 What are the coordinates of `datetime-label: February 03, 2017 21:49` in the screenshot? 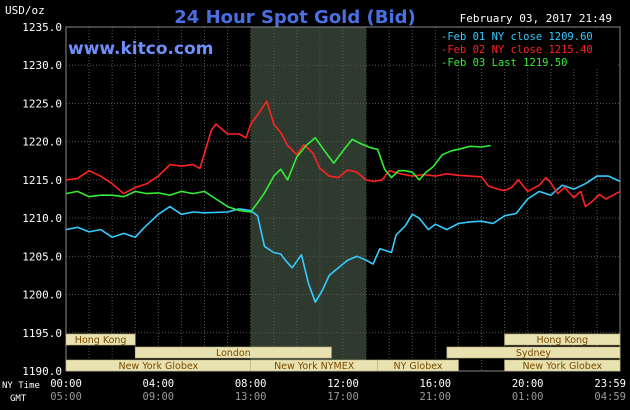 It's located at (536, 18).